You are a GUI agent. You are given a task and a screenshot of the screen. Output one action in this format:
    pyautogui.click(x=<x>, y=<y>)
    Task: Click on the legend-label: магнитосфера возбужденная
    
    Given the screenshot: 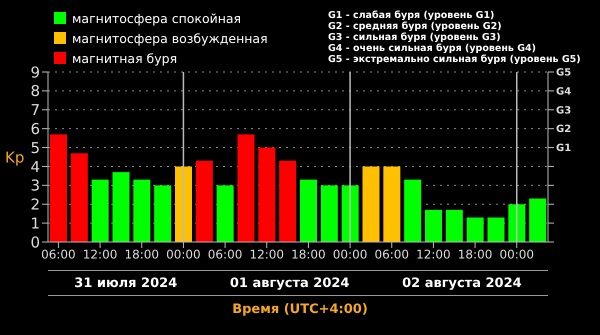 What is the action you would take?
    pyautogui.click(x=170, y=38)
    